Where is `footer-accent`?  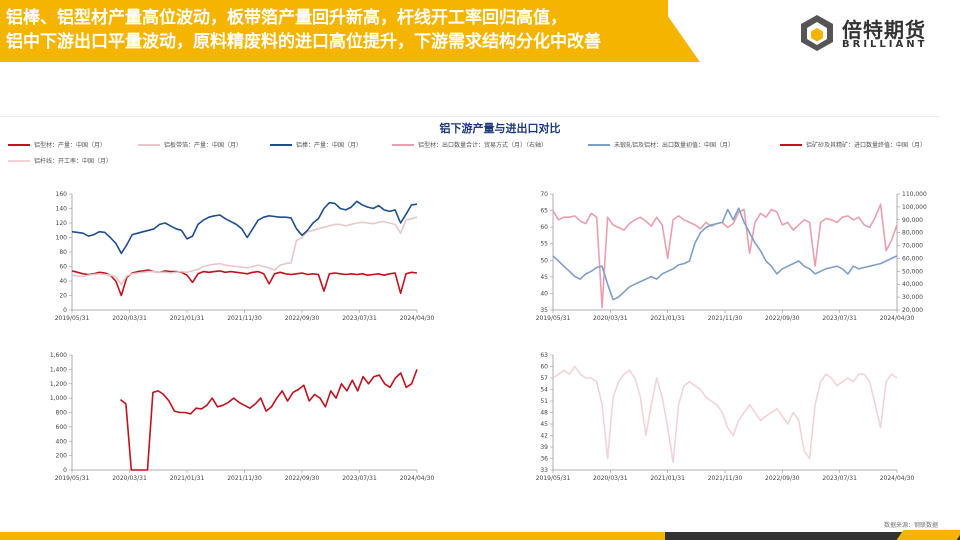 footer-accent is located at coordinates (928, 535).